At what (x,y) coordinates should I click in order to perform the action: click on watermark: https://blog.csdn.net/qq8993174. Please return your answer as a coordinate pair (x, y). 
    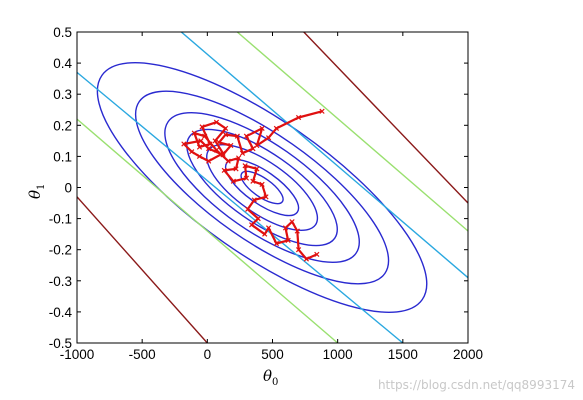
    Looking at the image, I should click on (476, 385).